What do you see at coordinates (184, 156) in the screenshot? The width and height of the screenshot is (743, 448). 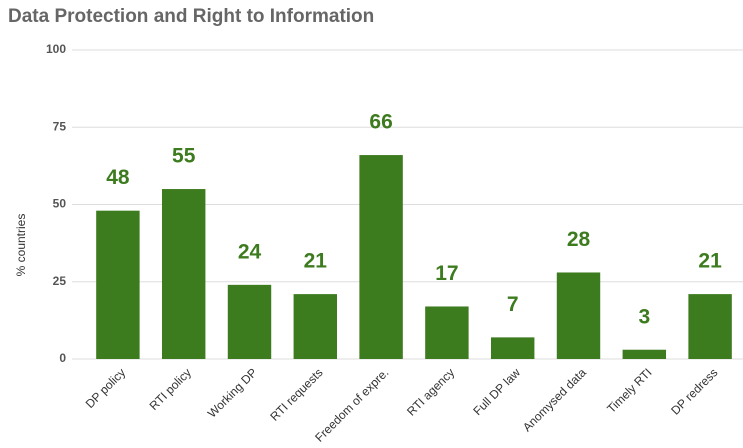 I see `data-label: 55` at bounding box center [184, 156].